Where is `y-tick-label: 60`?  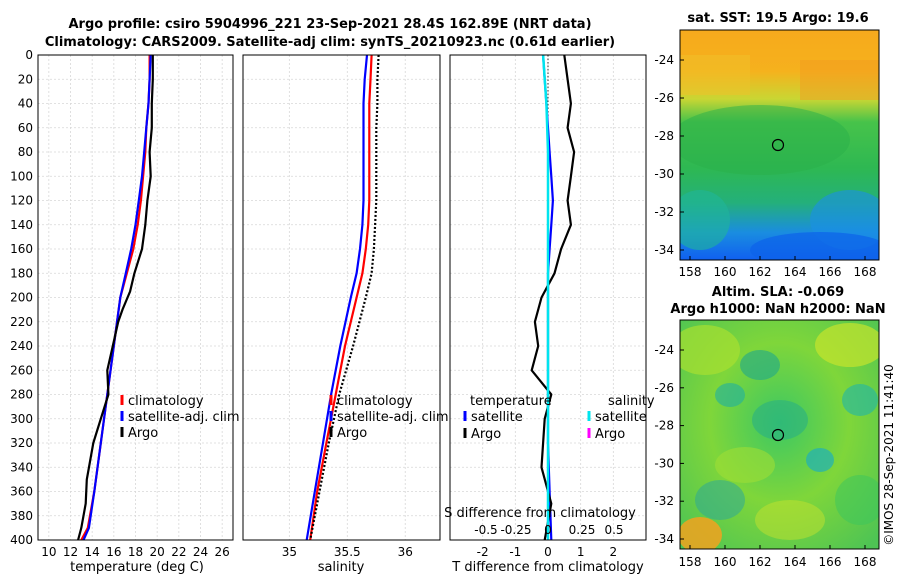 y-tick-label: 60 is located at coordinates (25, 128).